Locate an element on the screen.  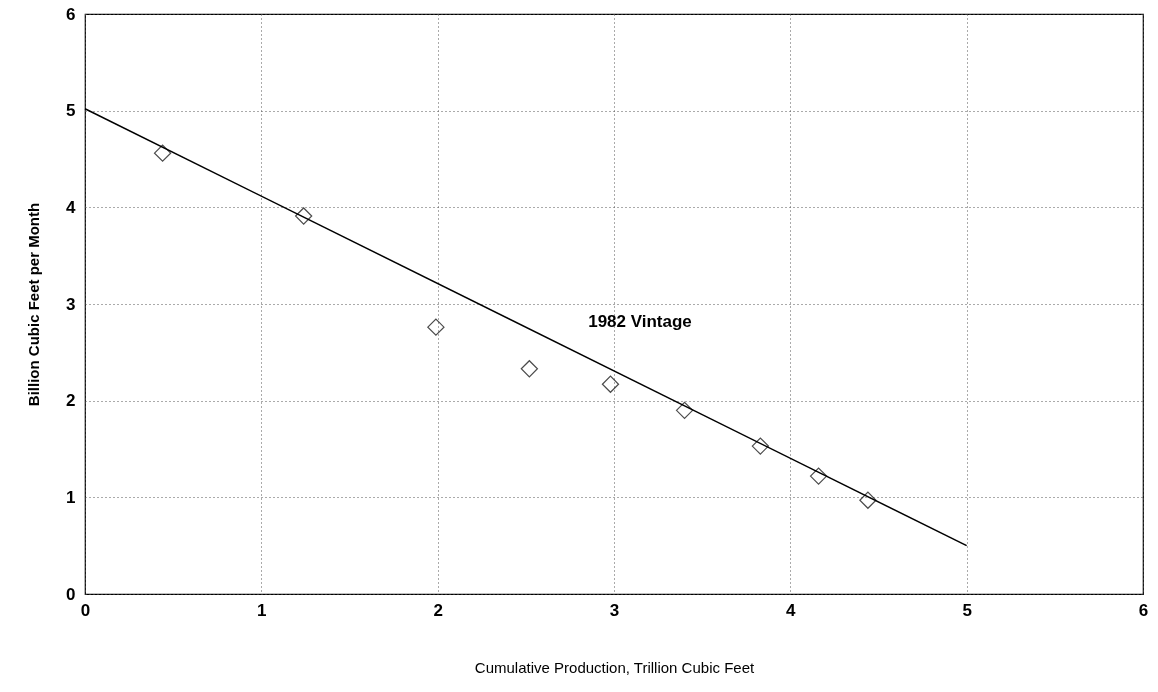
y-tick-label: 3 is located at coordinates (71, 304).